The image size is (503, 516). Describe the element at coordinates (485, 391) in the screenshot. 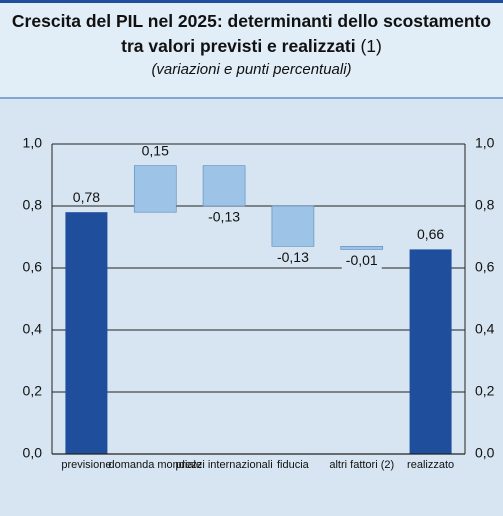

I see `y2-tick-label: 0,2` at that location.